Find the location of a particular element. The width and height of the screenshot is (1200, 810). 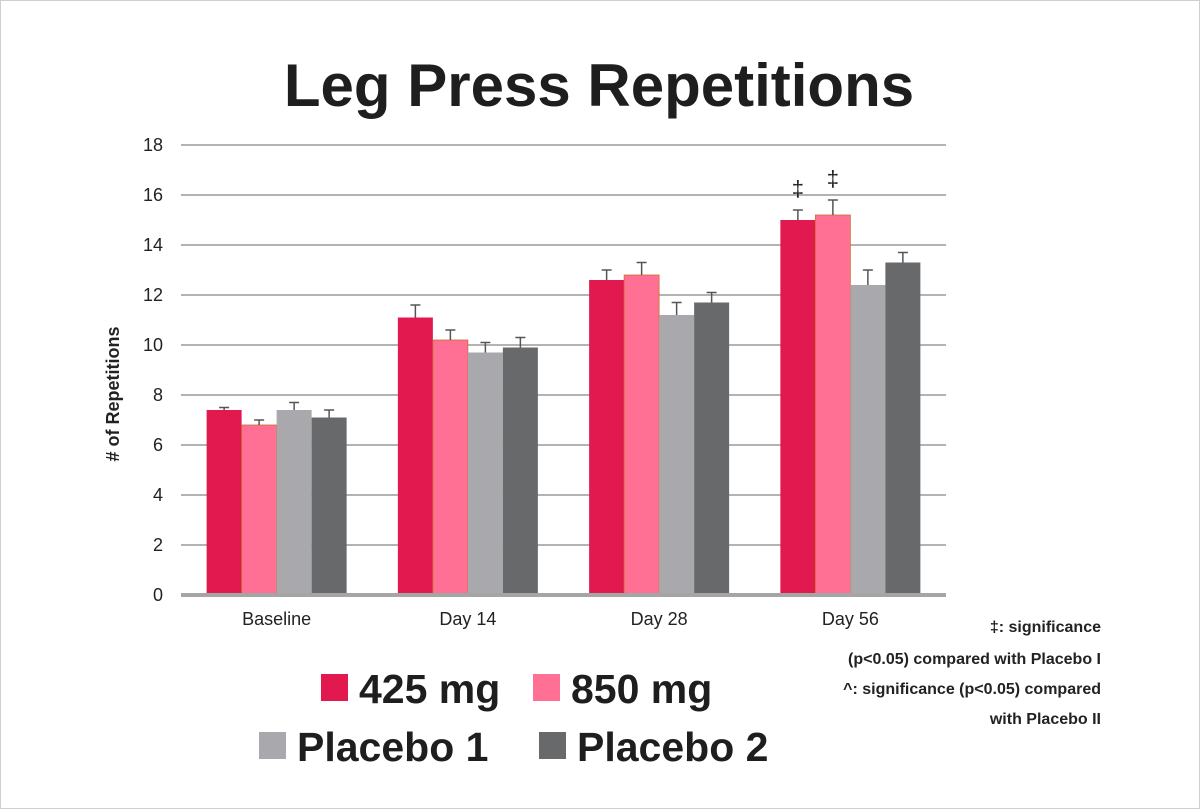

note-line: ^: significance (p<0.05) compared is located at coordinates (972, 689).